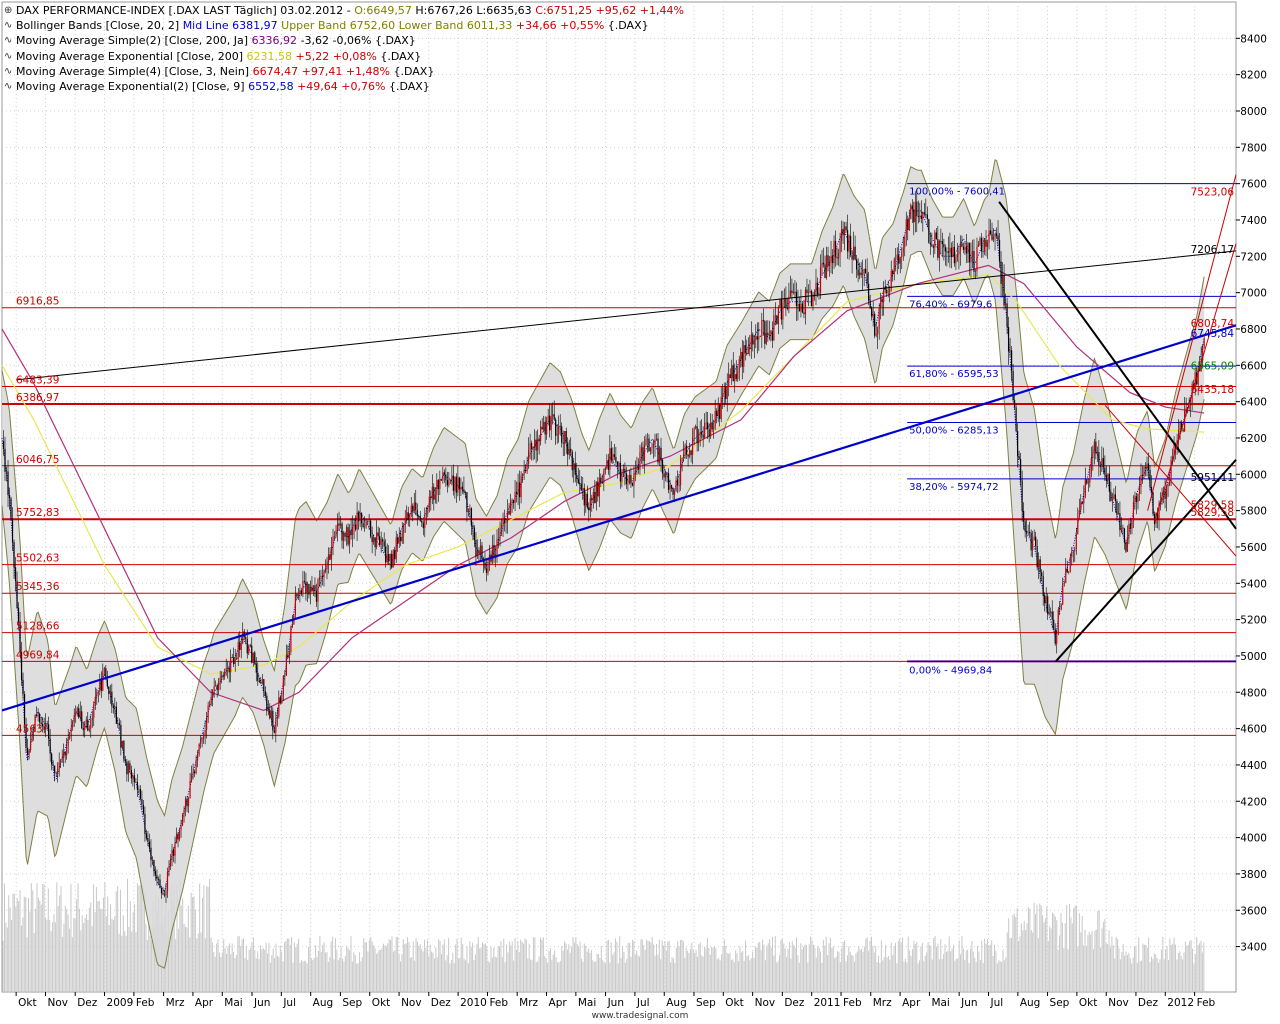 Image resolution: width=1280 pixels, height=1024 pixels. I want to click on x-tick-label: Mai, so click(940, 1003).